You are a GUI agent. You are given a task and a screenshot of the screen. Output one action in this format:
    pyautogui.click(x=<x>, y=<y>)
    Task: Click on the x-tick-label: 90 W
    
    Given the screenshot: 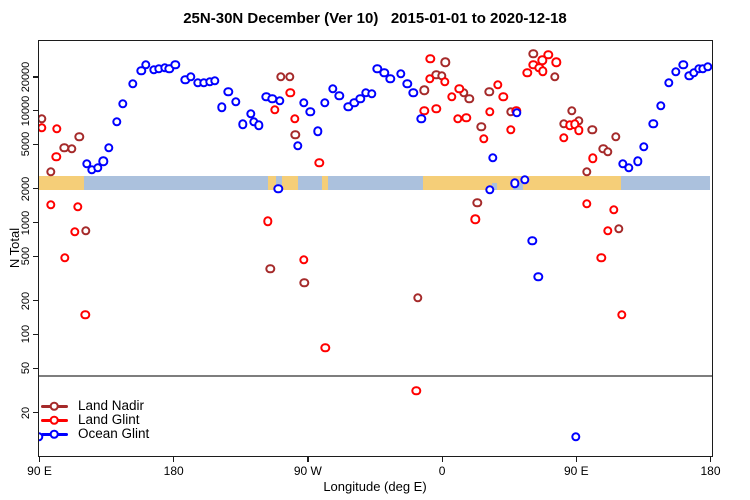 What is the action you would take?
    pyautogui.click(x=307, y=471)
    